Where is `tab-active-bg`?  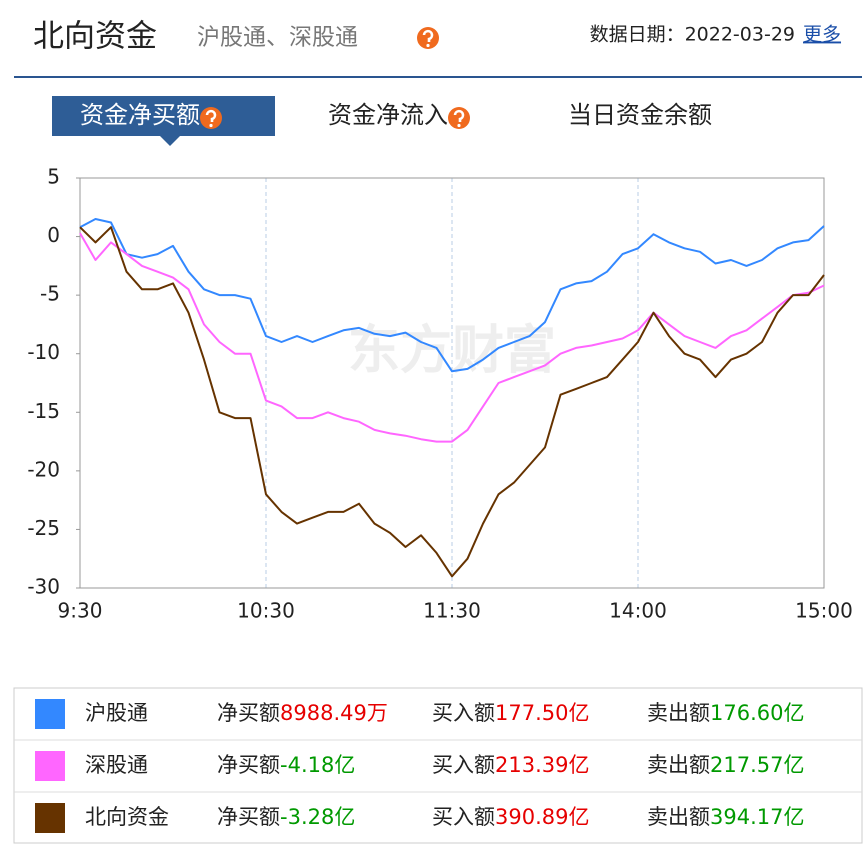
tab-active-bg is located at coordinates (163, 116).